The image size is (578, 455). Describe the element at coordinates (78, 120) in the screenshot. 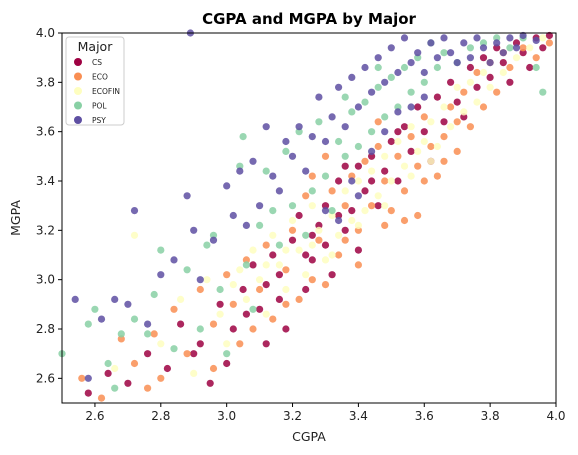

I see `legend-marker-psy` at that location.